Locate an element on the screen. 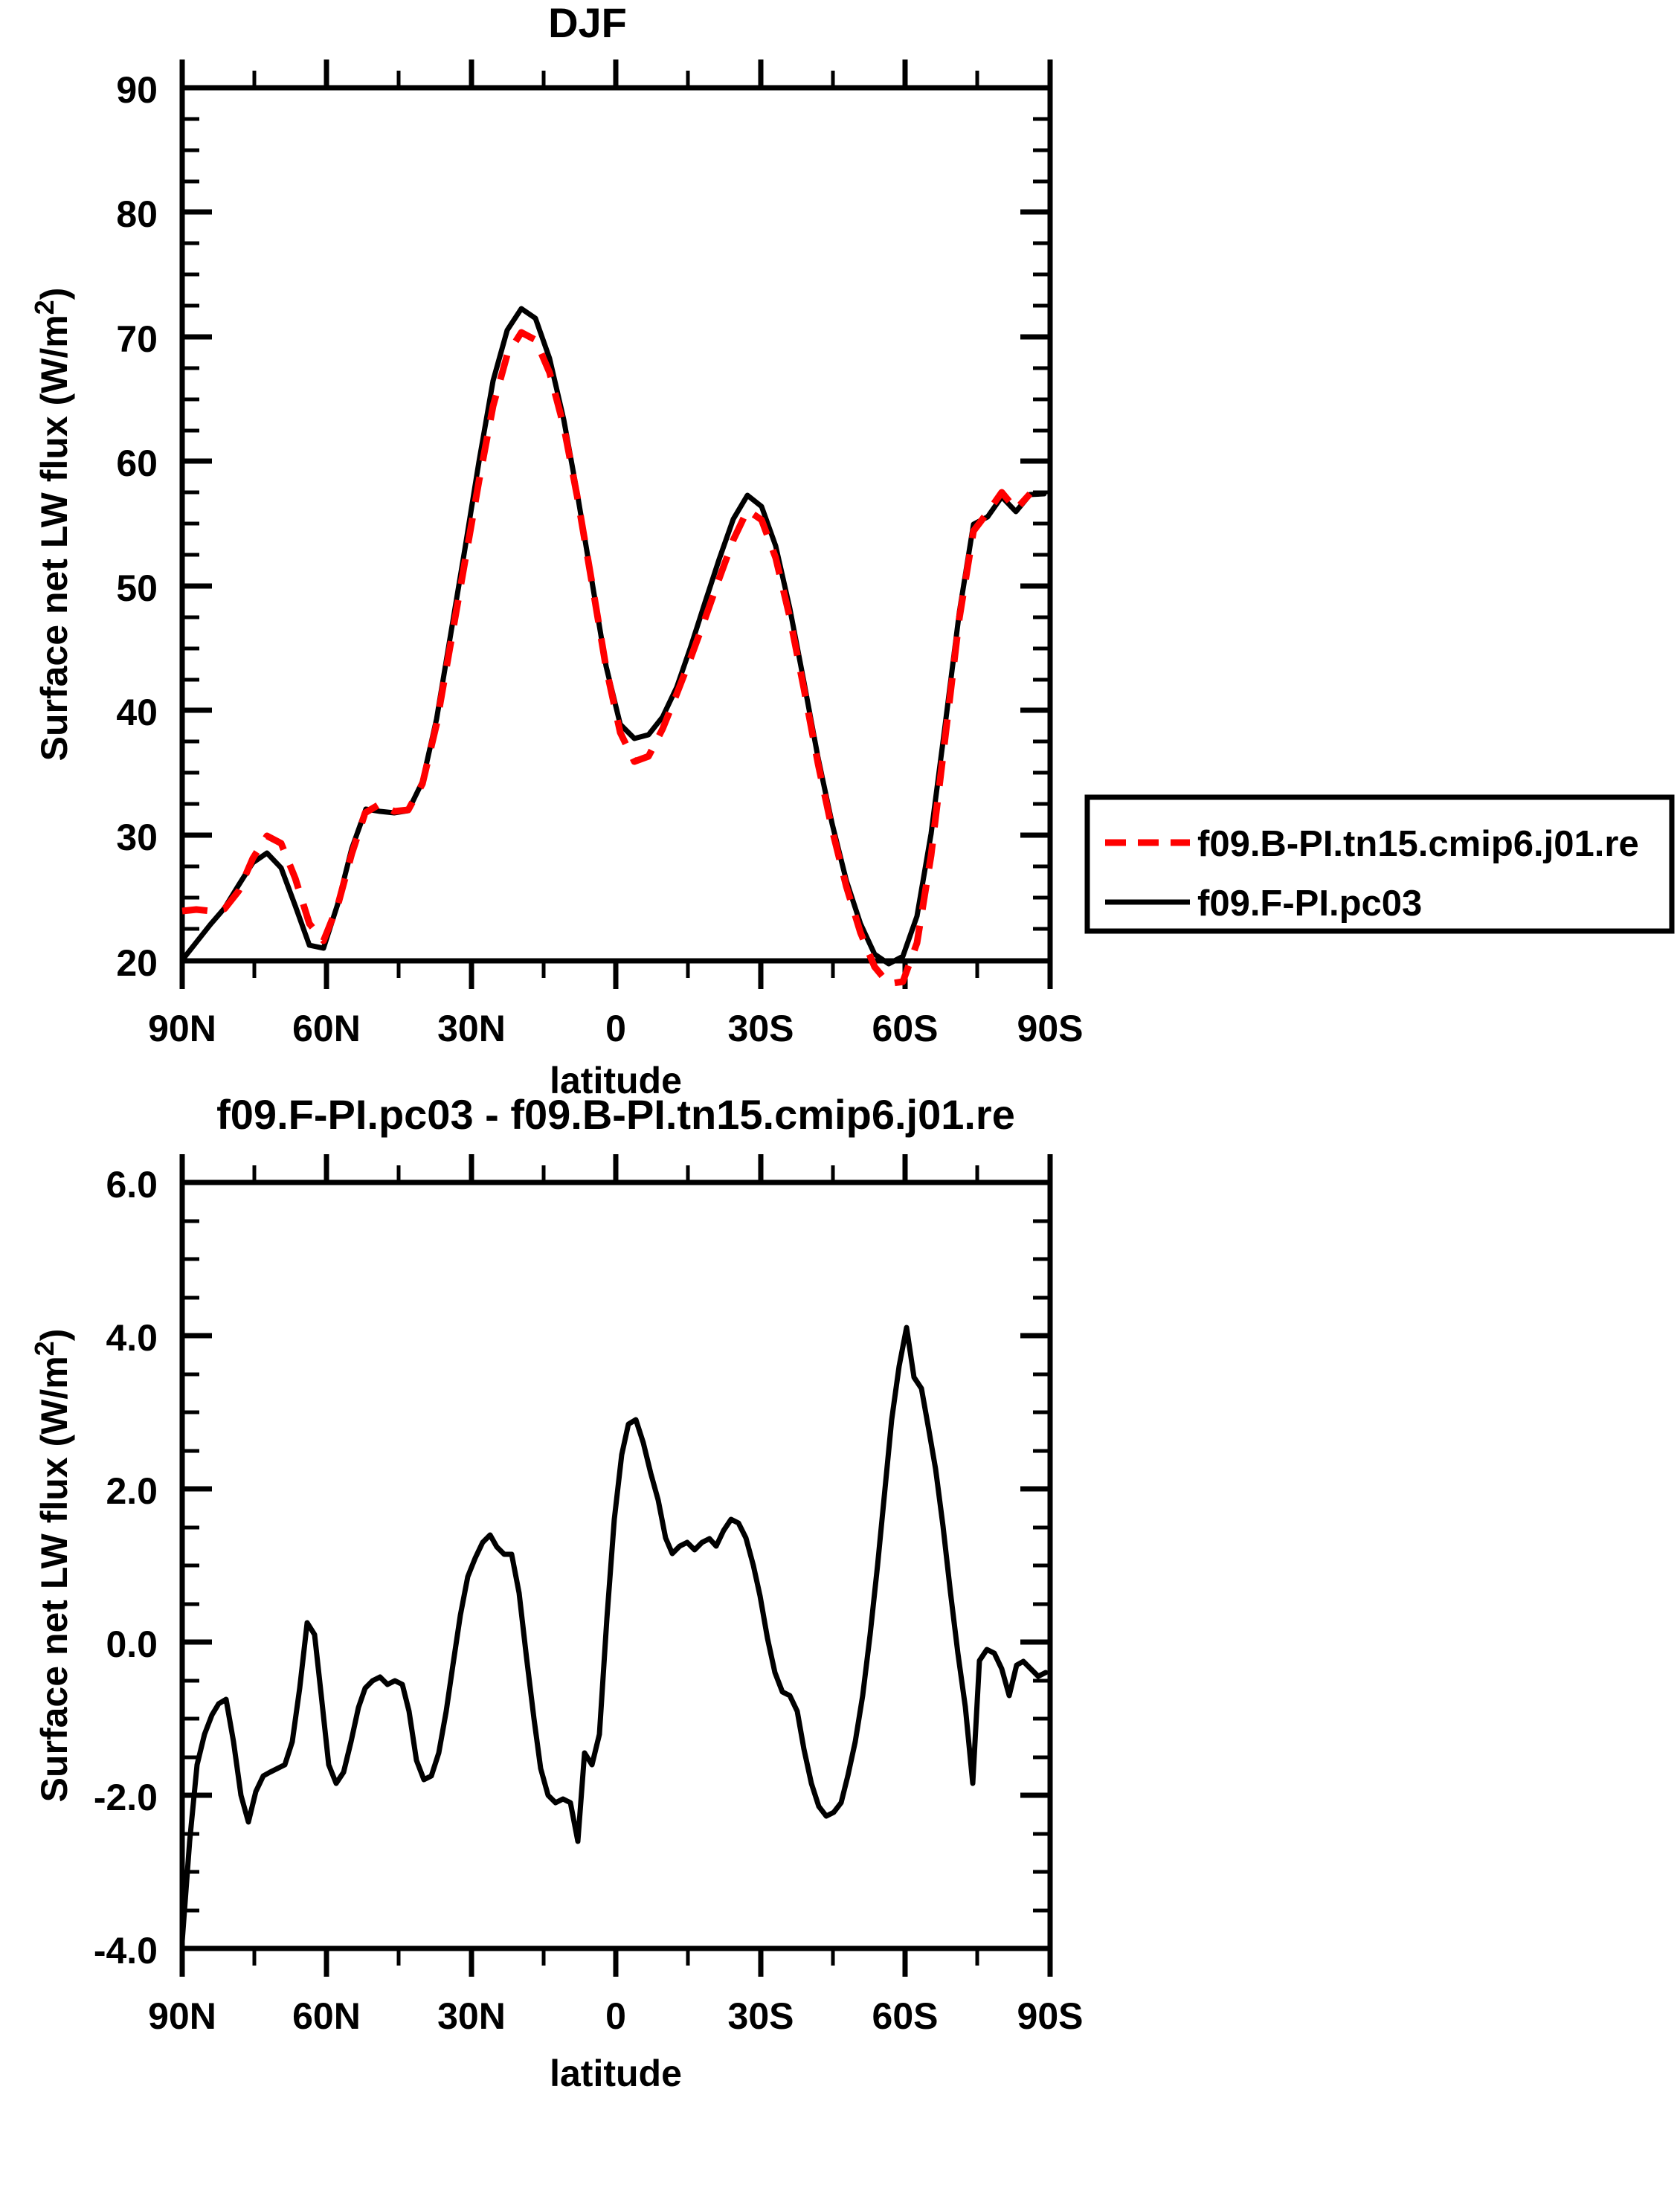 The image size is (1680, 2208). bottom-series-group is located at coordinates (614, 1634).